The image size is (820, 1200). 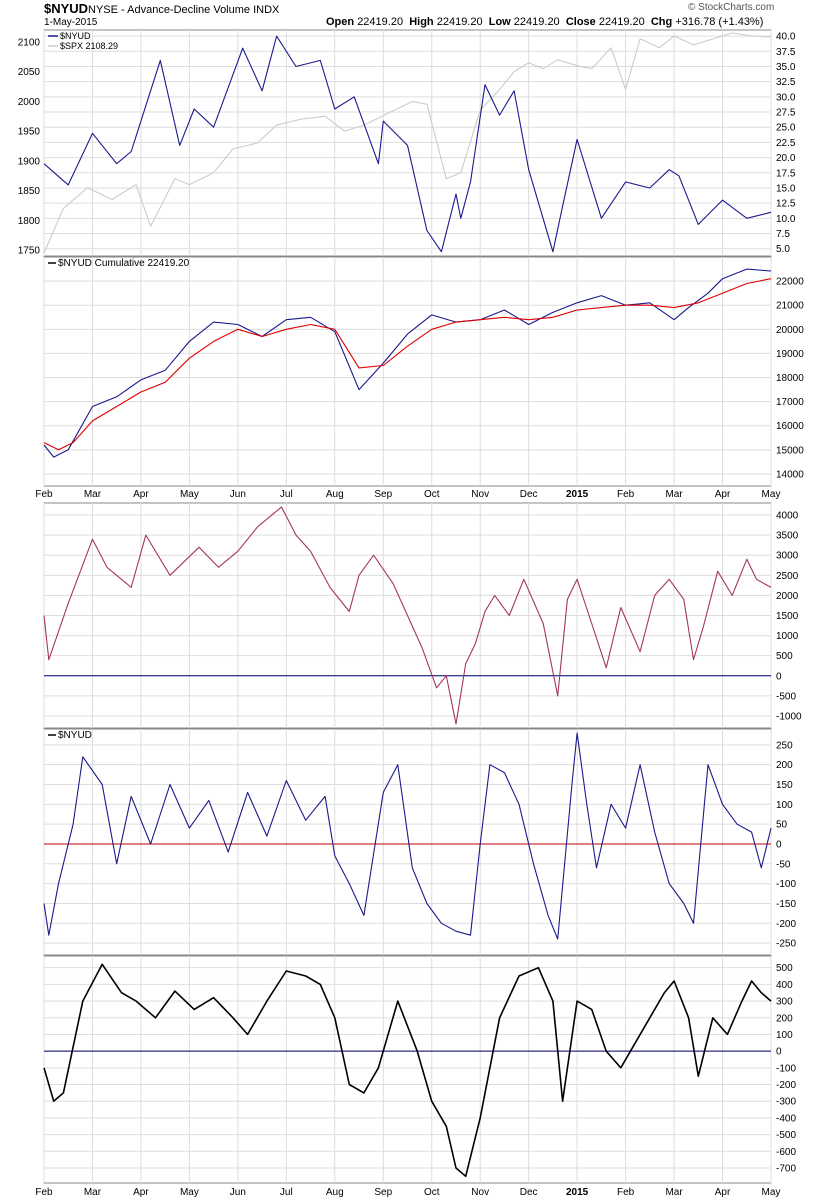 What do you see at coordinates (787, 596) in the screenshot?
I see `right-tick-label: 2000` at bounding box center [787, 596].